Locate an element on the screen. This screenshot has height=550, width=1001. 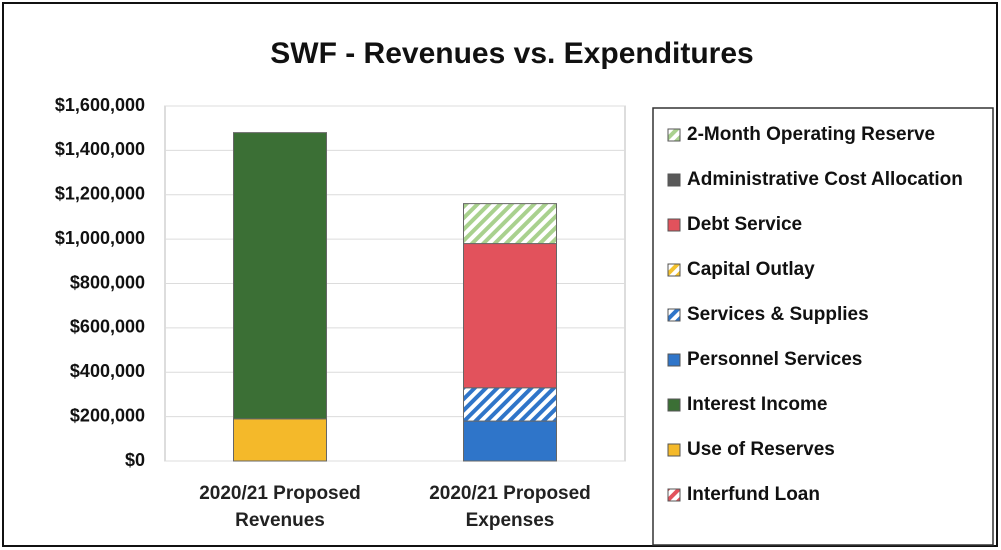
y-tick-label: $1,400,000 is located at coordinates (100, 149).